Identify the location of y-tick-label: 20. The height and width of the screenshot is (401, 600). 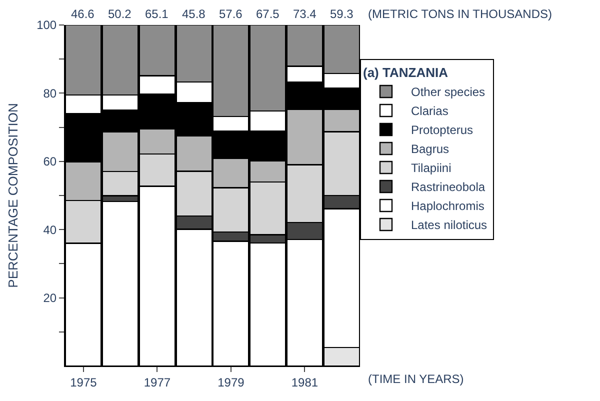
(50, 298).